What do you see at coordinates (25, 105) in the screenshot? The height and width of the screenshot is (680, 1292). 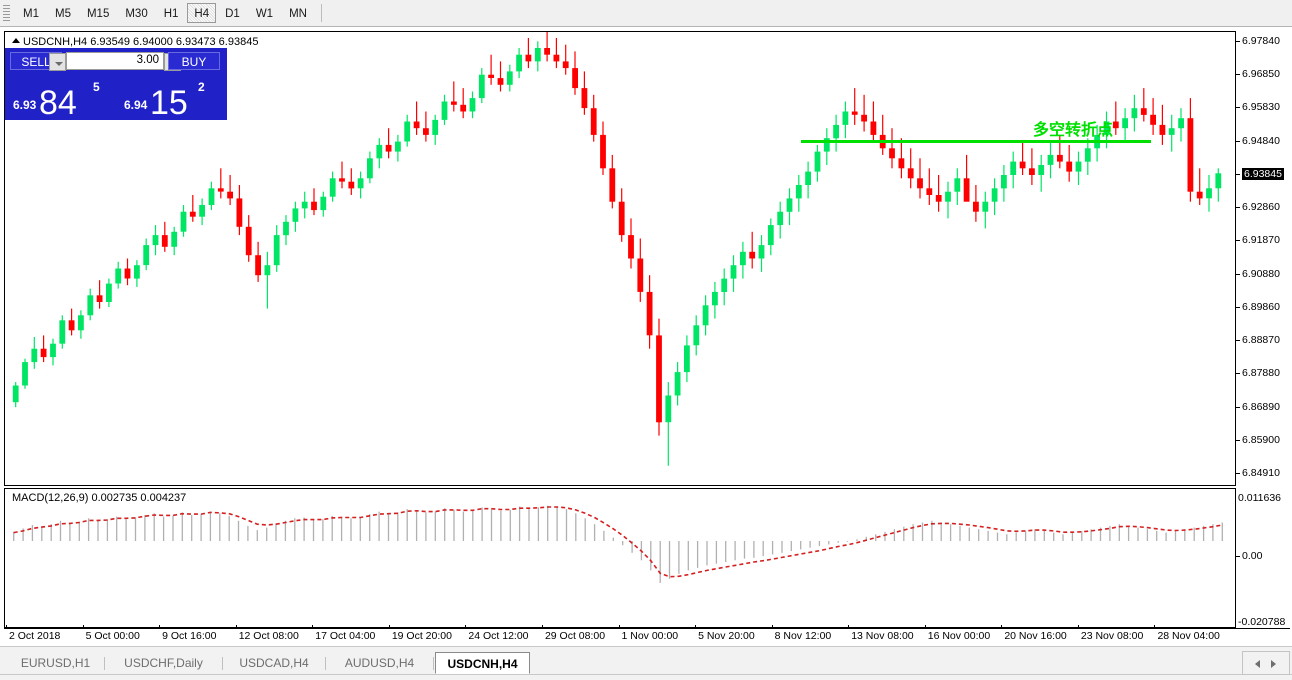 I see `sell-price-prefix: 6.93` at bounding box center [25, 105].